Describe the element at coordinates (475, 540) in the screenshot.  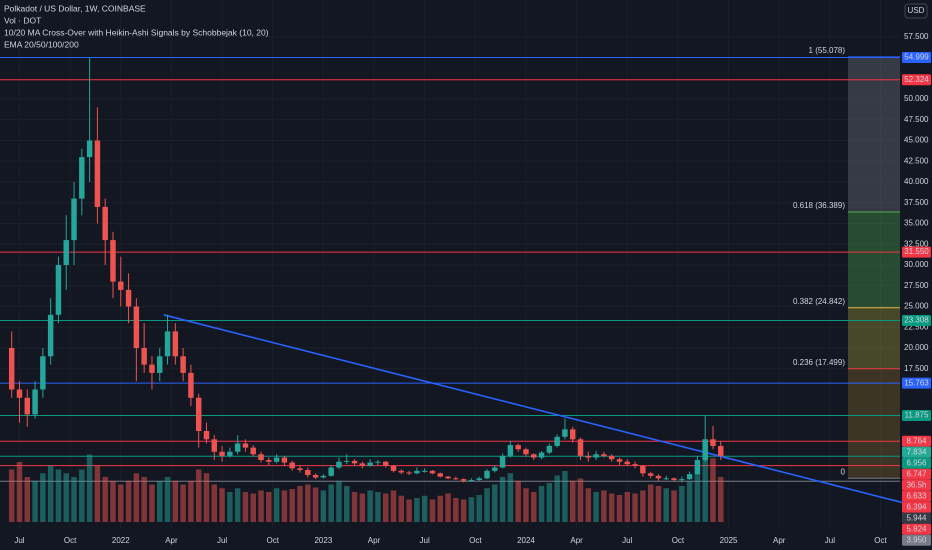
I see `x-tick-label: Oct` at that location.